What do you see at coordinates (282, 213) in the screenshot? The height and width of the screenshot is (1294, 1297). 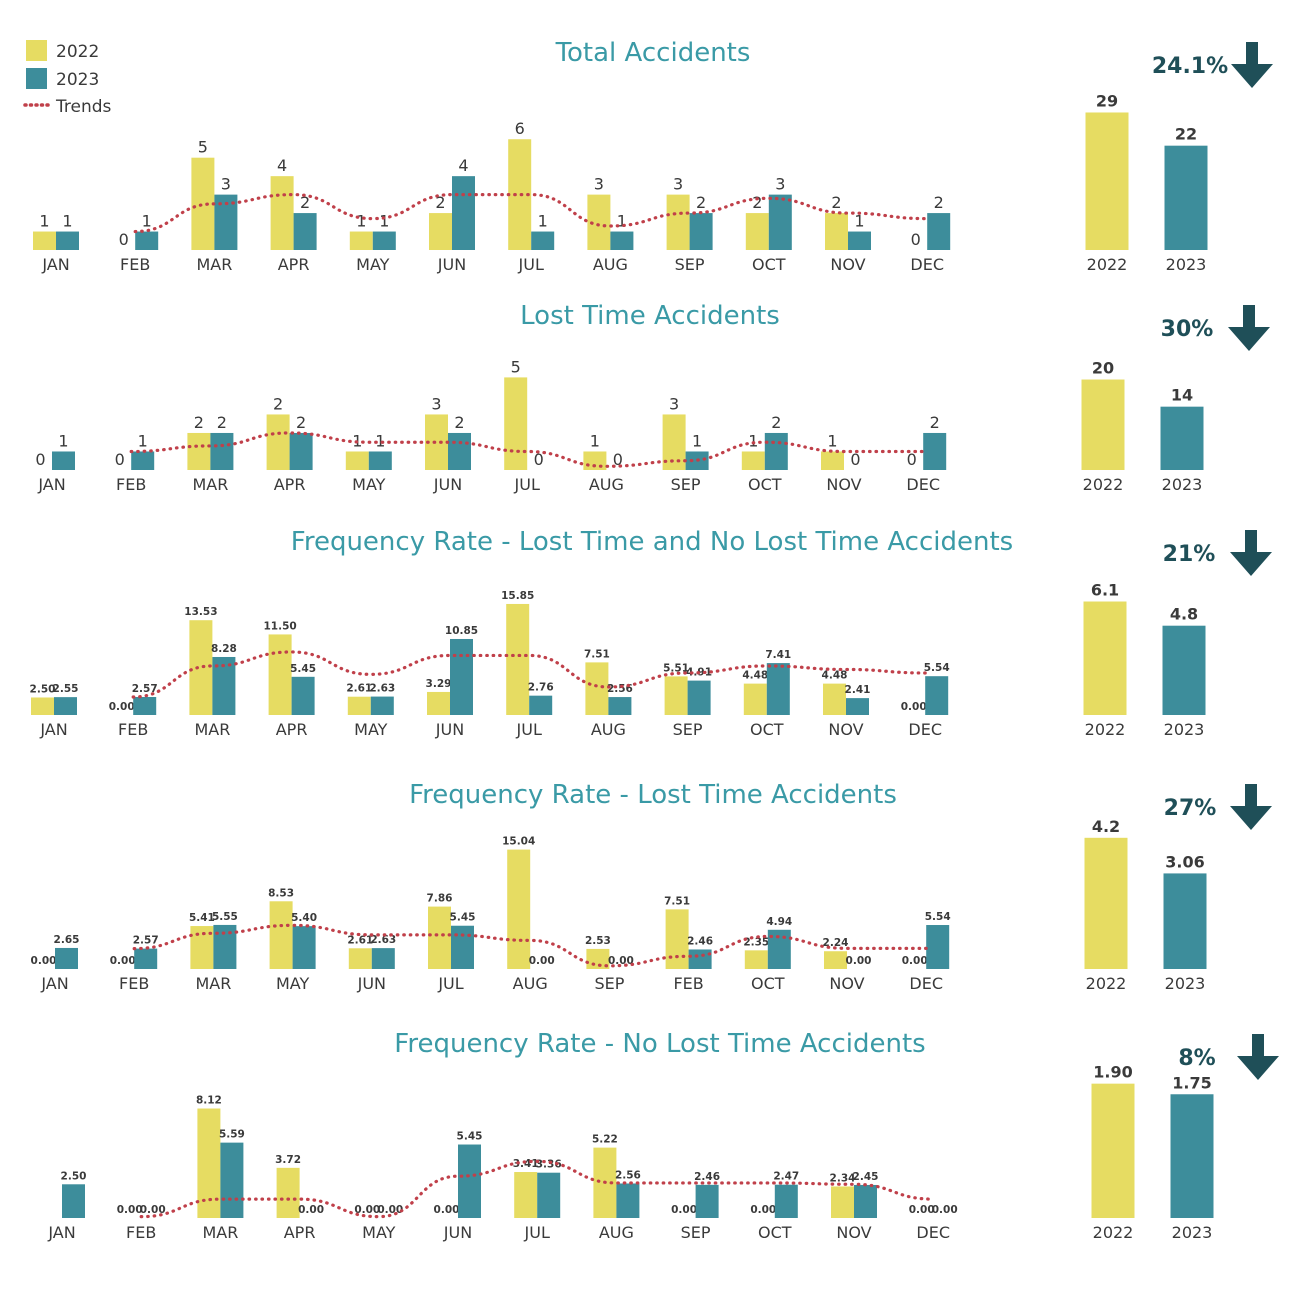 I see `bar-2022-apr` at bounding box center [282, 213].